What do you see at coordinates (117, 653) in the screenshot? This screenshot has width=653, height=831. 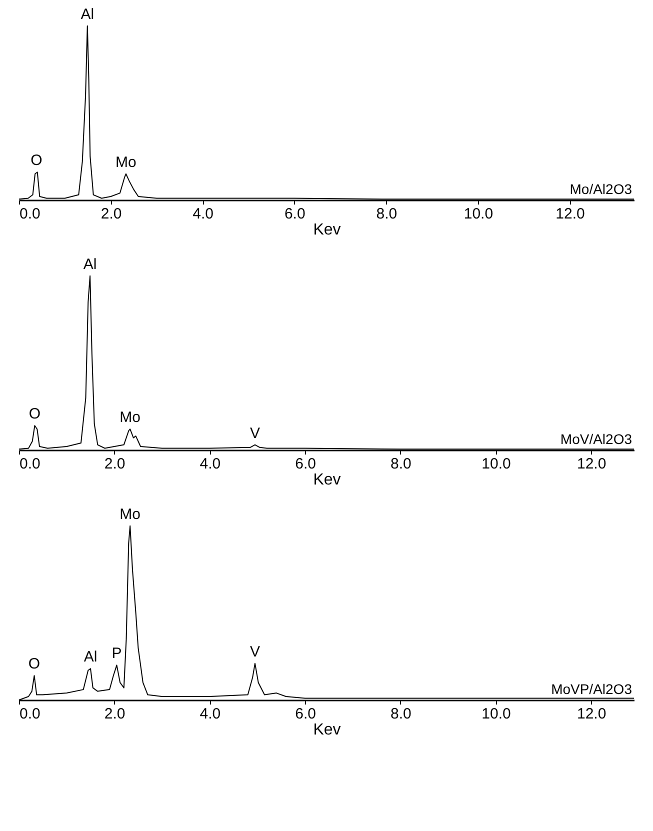 I see `annotation: P` at bounding box center [117, 653].